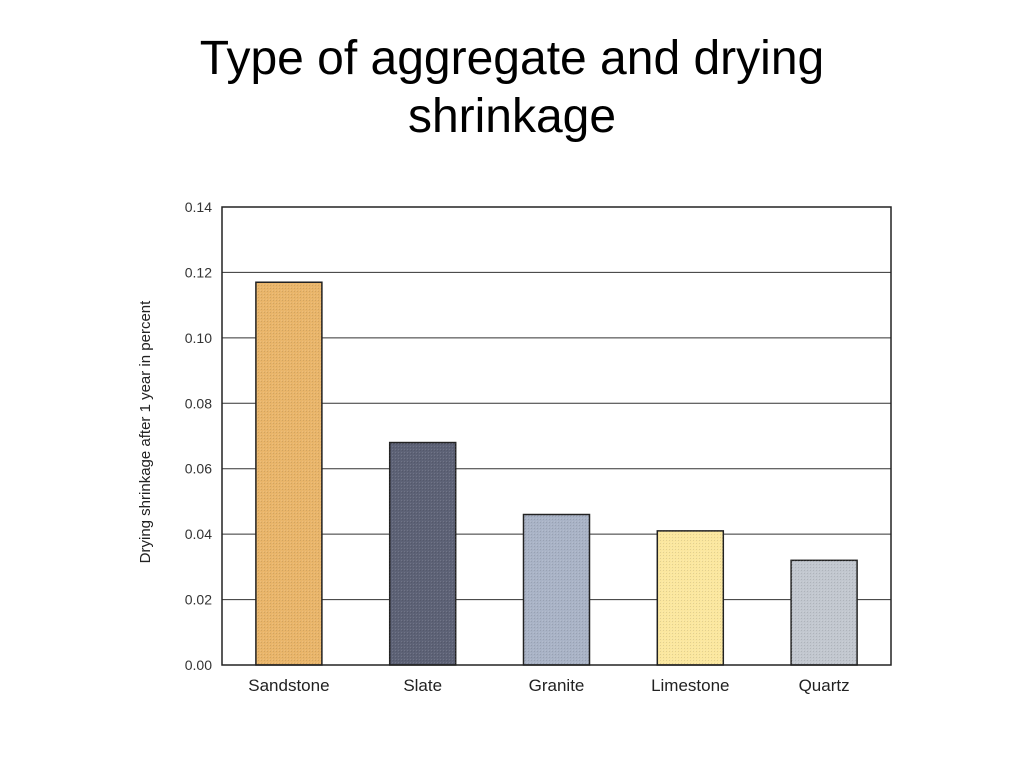 The width and height of the screenshot is (1024, 768). I want to click on x-category-label: Limestone, so click(690, 685).